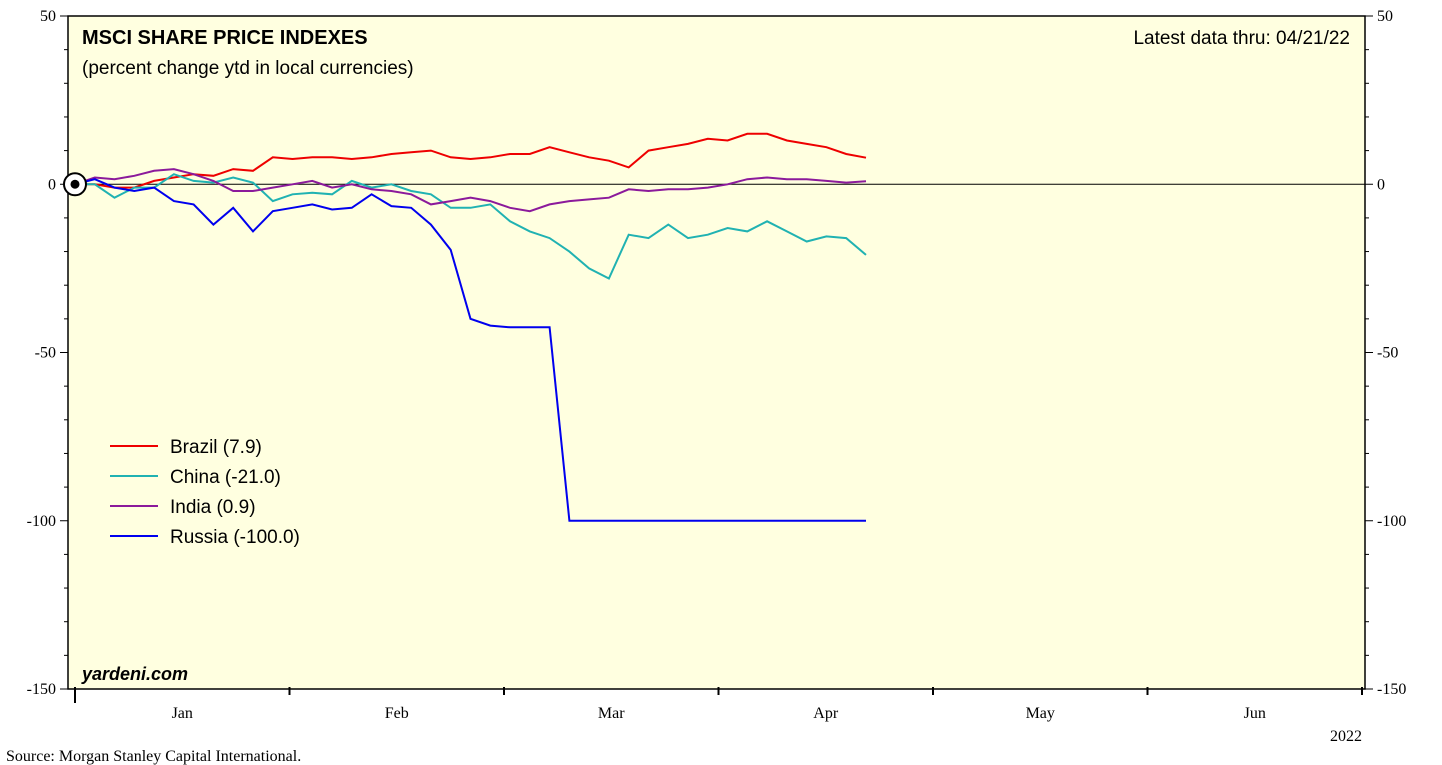  Describe the element at coordinates (1346, 736) in the screenshot. I see `year-label: 2022` at that location.